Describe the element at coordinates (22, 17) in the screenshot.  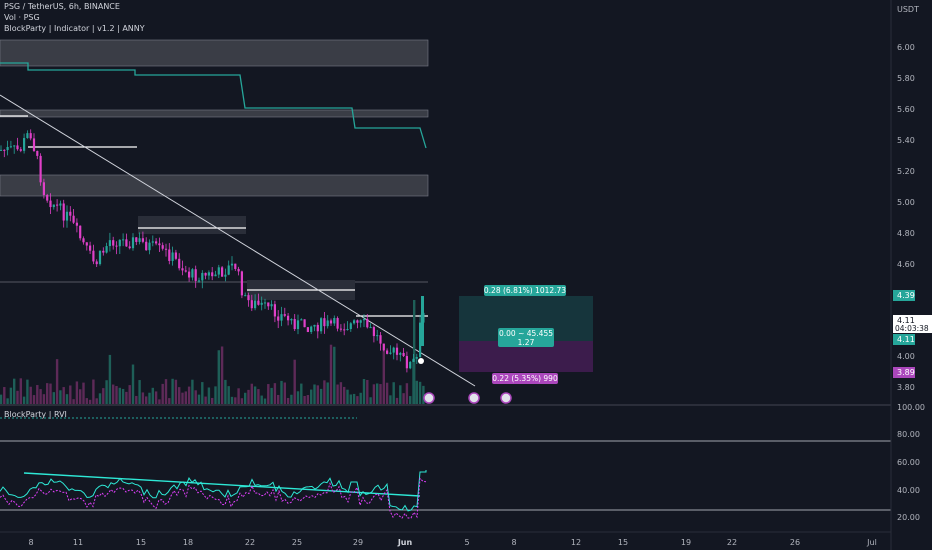
I see `volume-legend: Vol · PSG` at that location.